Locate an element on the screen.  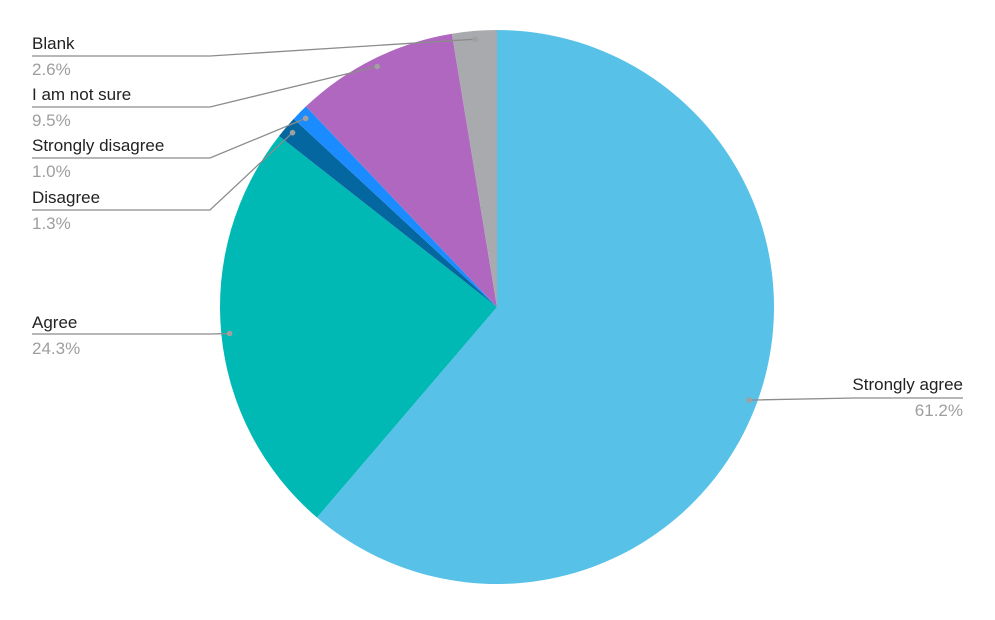
slice-label-blank: Blank is located at coordinates (53, 43).